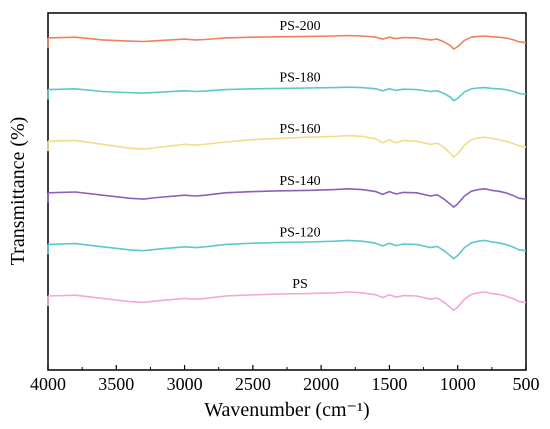  Describe the element at coordinates (458, 384) in the screenshot. I see `x-tick-label: 1000` at that location.